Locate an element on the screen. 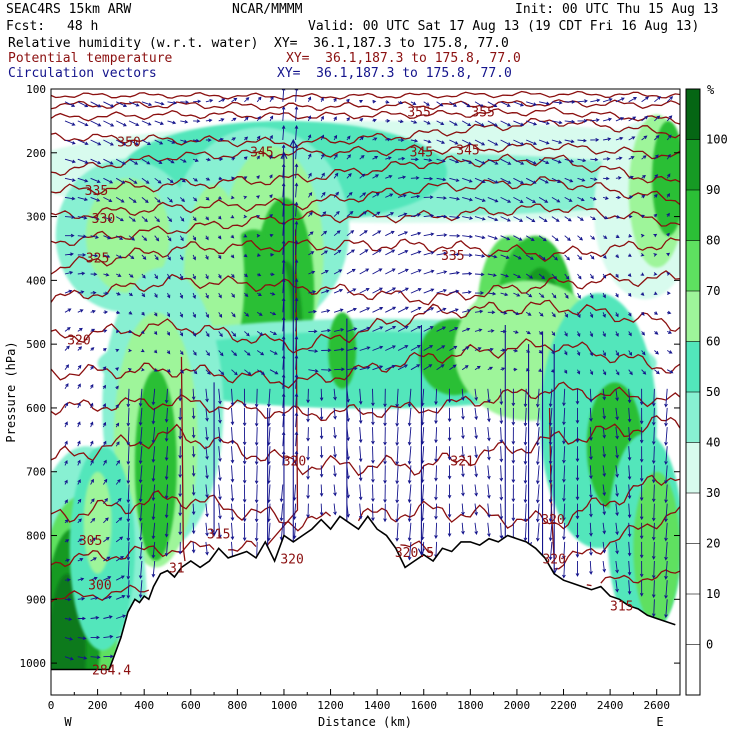 The width and height of the screenshot is (740, 740). x-tick-label: 2400 is located at coordinates (610, 705).